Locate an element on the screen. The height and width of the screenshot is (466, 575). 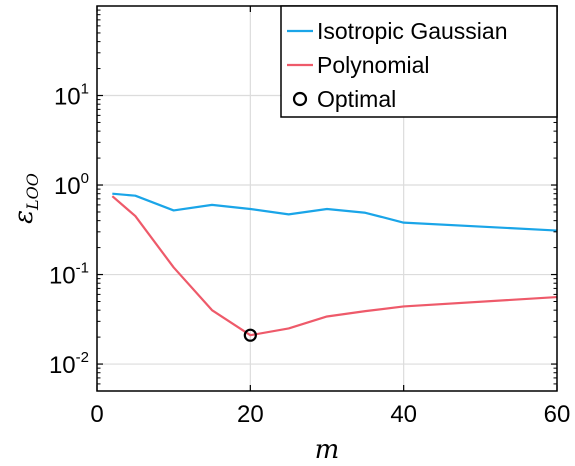
y-tick-label: 10¹ is located at coordinates (71, 96).